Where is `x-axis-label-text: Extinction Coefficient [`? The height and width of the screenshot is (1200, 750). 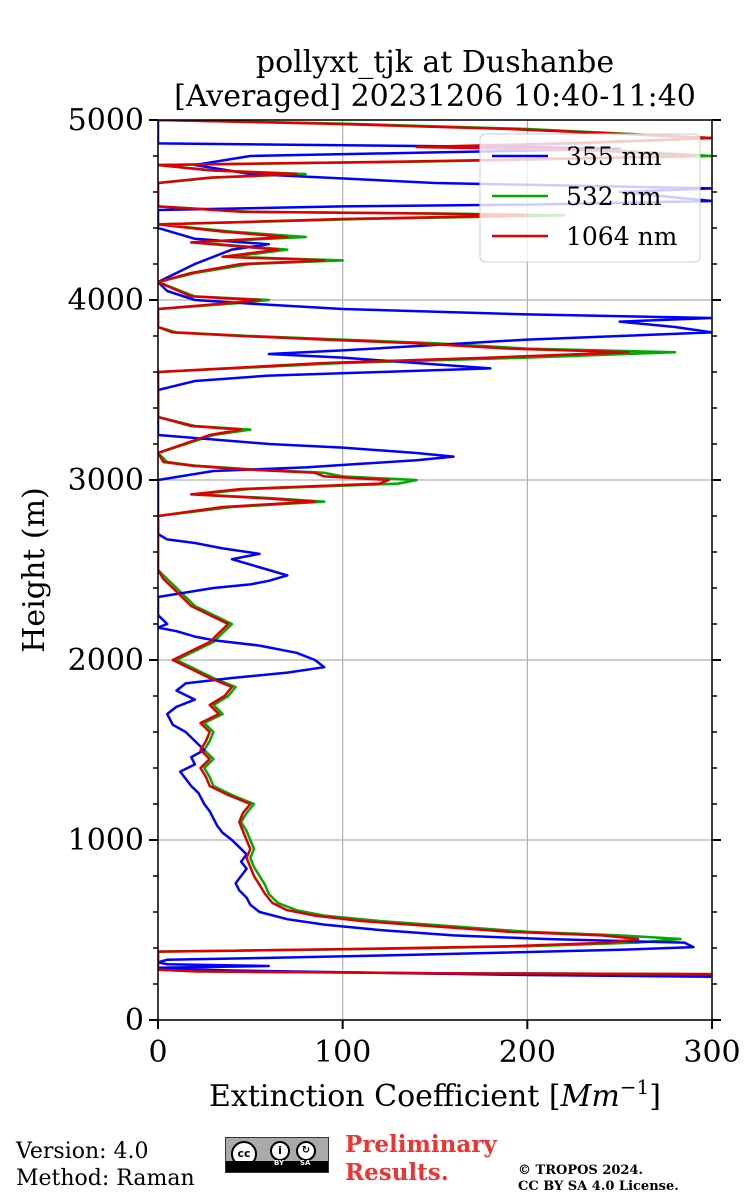
x-axis-label-text: Extinction Coefficient [ is located at coordinates (385, 1096).